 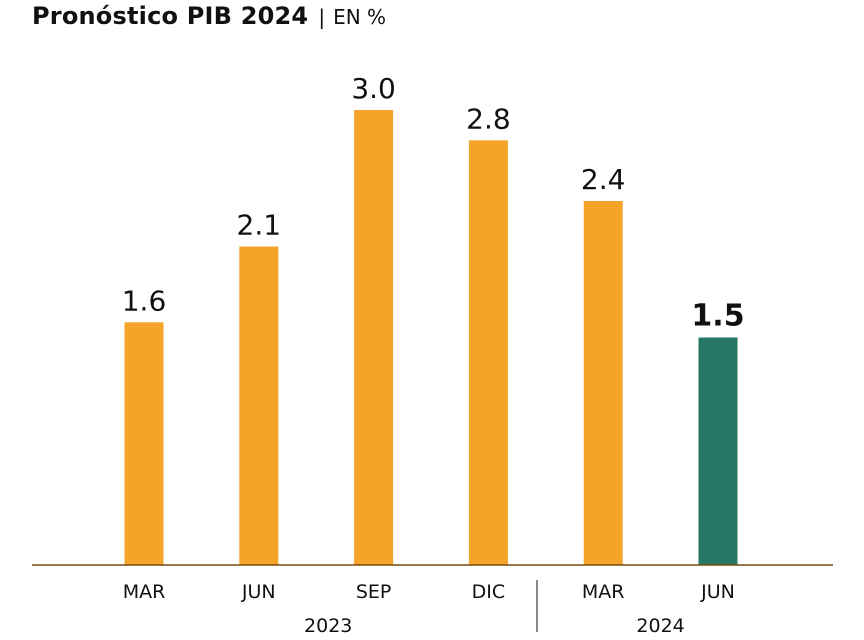 What do you see at coordinates (717, 316) in the screenshot?
I see `value-label-6: 1.5` at bounding box center [717, 316].